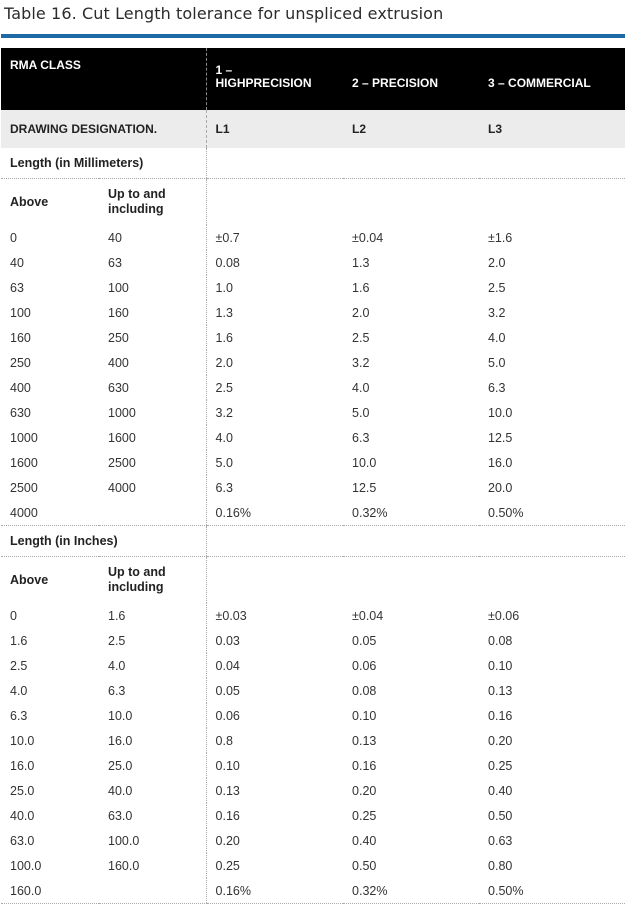 Image resolution: width=629 pixels, height=909 pixels. Describe the element at coordinates (500, 740) in the screenshot. I see `l3-value: 0.20` at that location.